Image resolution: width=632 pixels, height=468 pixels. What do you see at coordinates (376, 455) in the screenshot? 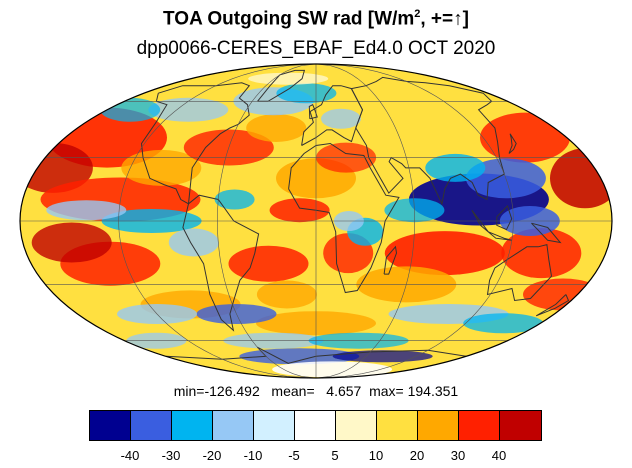
I see `colorbar-tick-label: 10` at bounding box center [376, 455].